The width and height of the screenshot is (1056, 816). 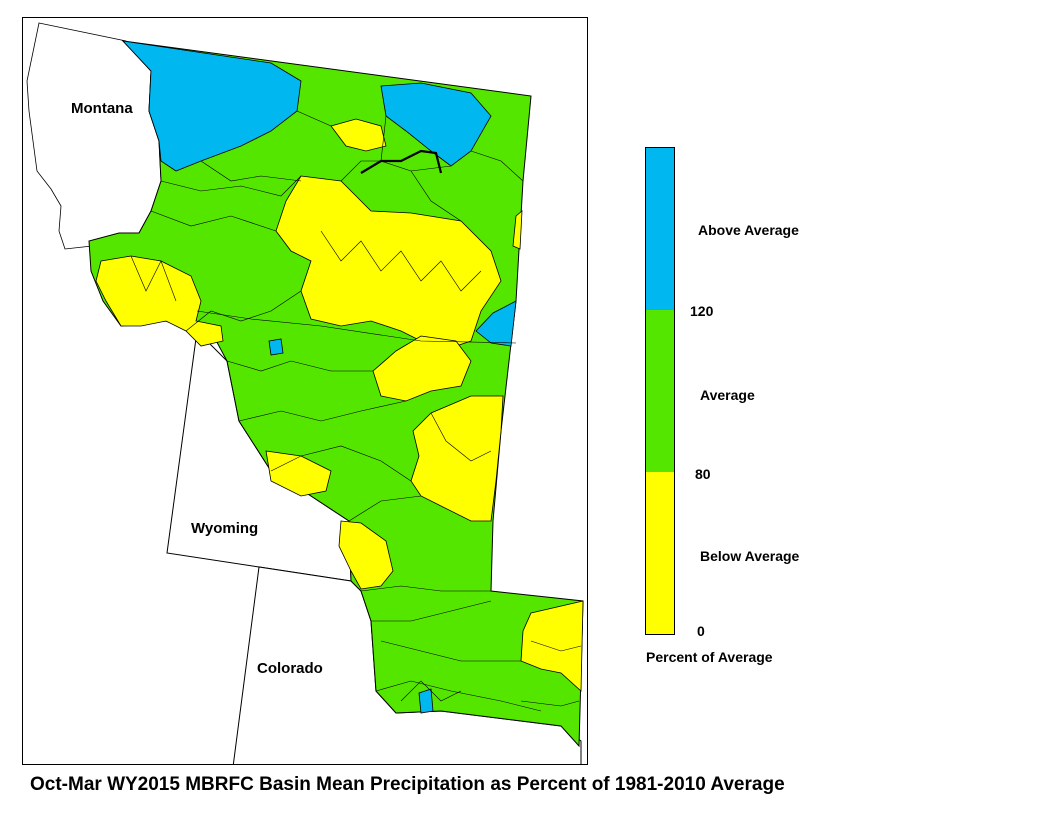 What do you see at coordinates (401, 161) in the screenshot?
I see `river-line` at bounding box center [401, 161].